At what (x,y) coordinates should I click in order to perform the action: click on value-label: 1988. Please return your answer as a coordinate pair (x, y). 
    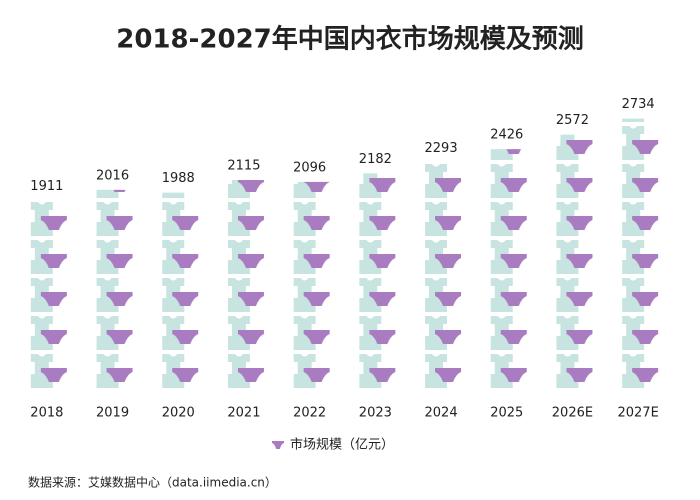
    Looking at the image, I should click on (178, 178).